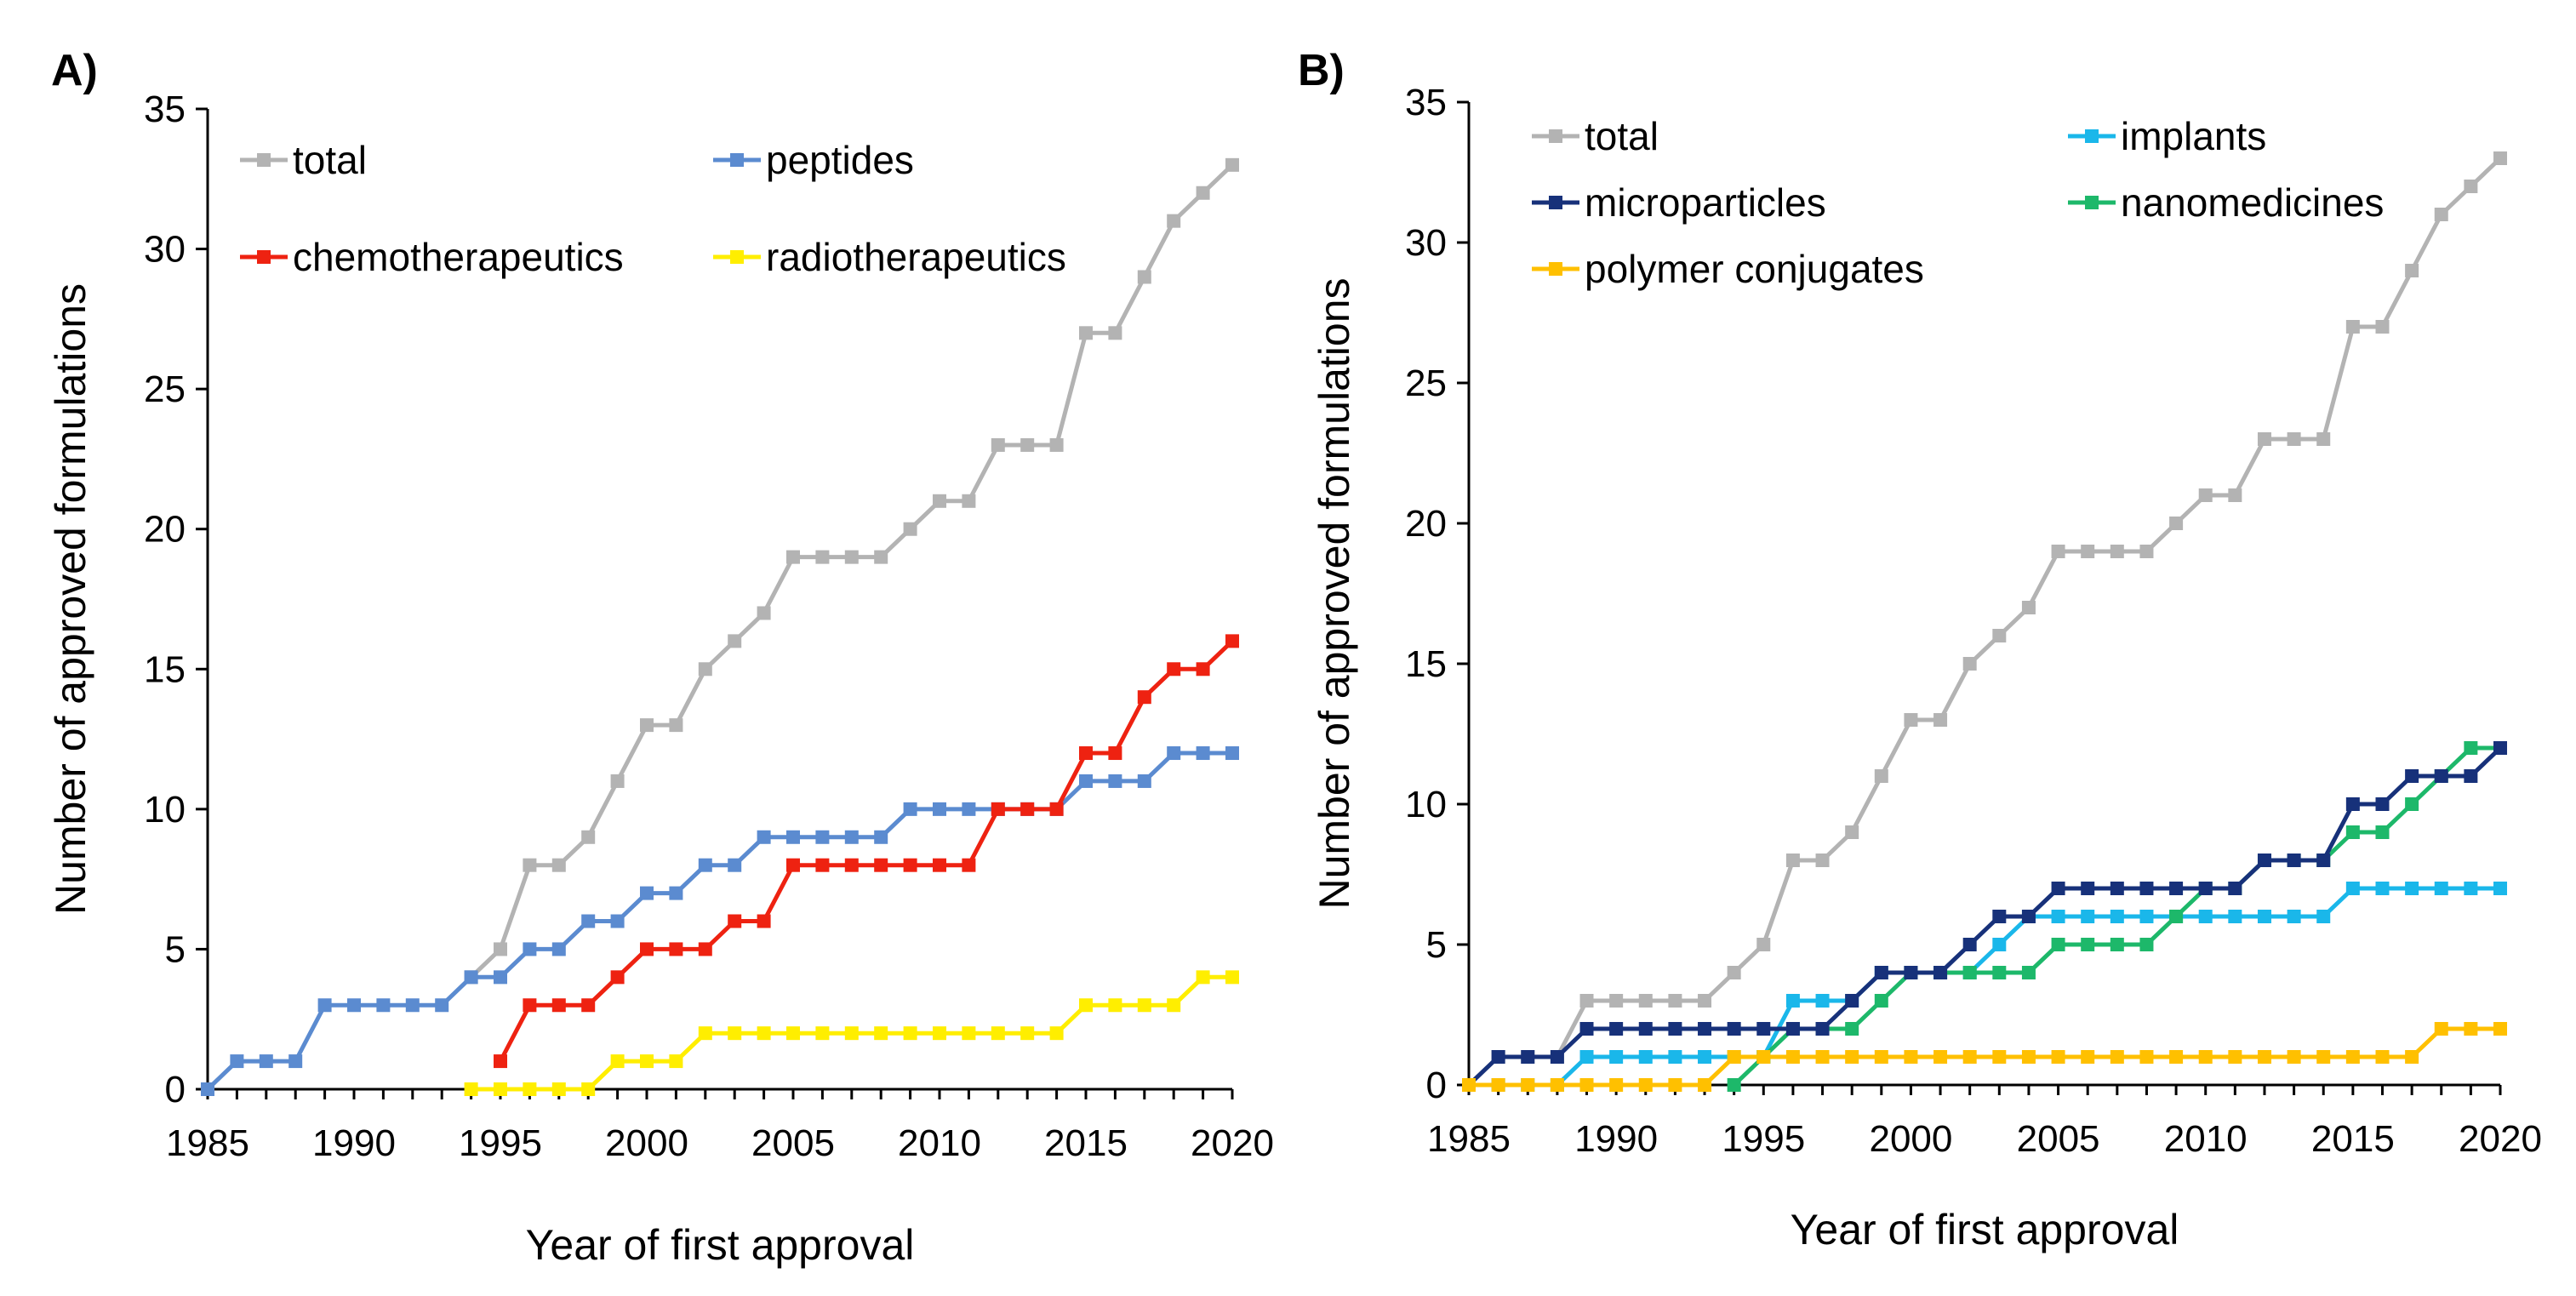  Describe the element at coordinates (1984, 917) in the screenshot. I see `series-line-microparticles` at that location.